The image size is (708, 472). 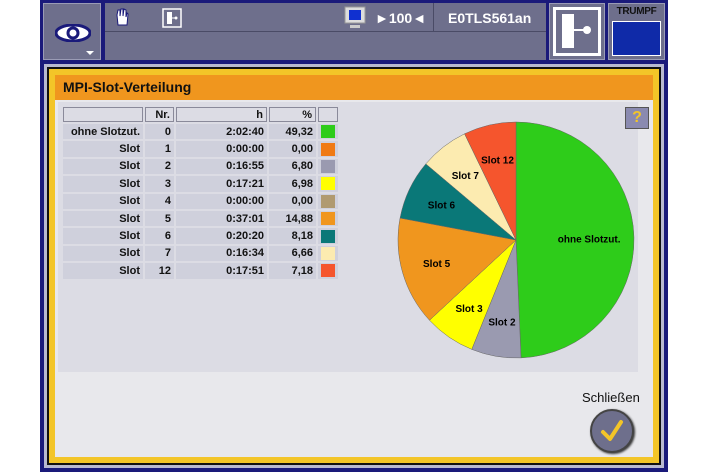 I want to click on cell-h: 0:37:01, so click(x=221, y=218).